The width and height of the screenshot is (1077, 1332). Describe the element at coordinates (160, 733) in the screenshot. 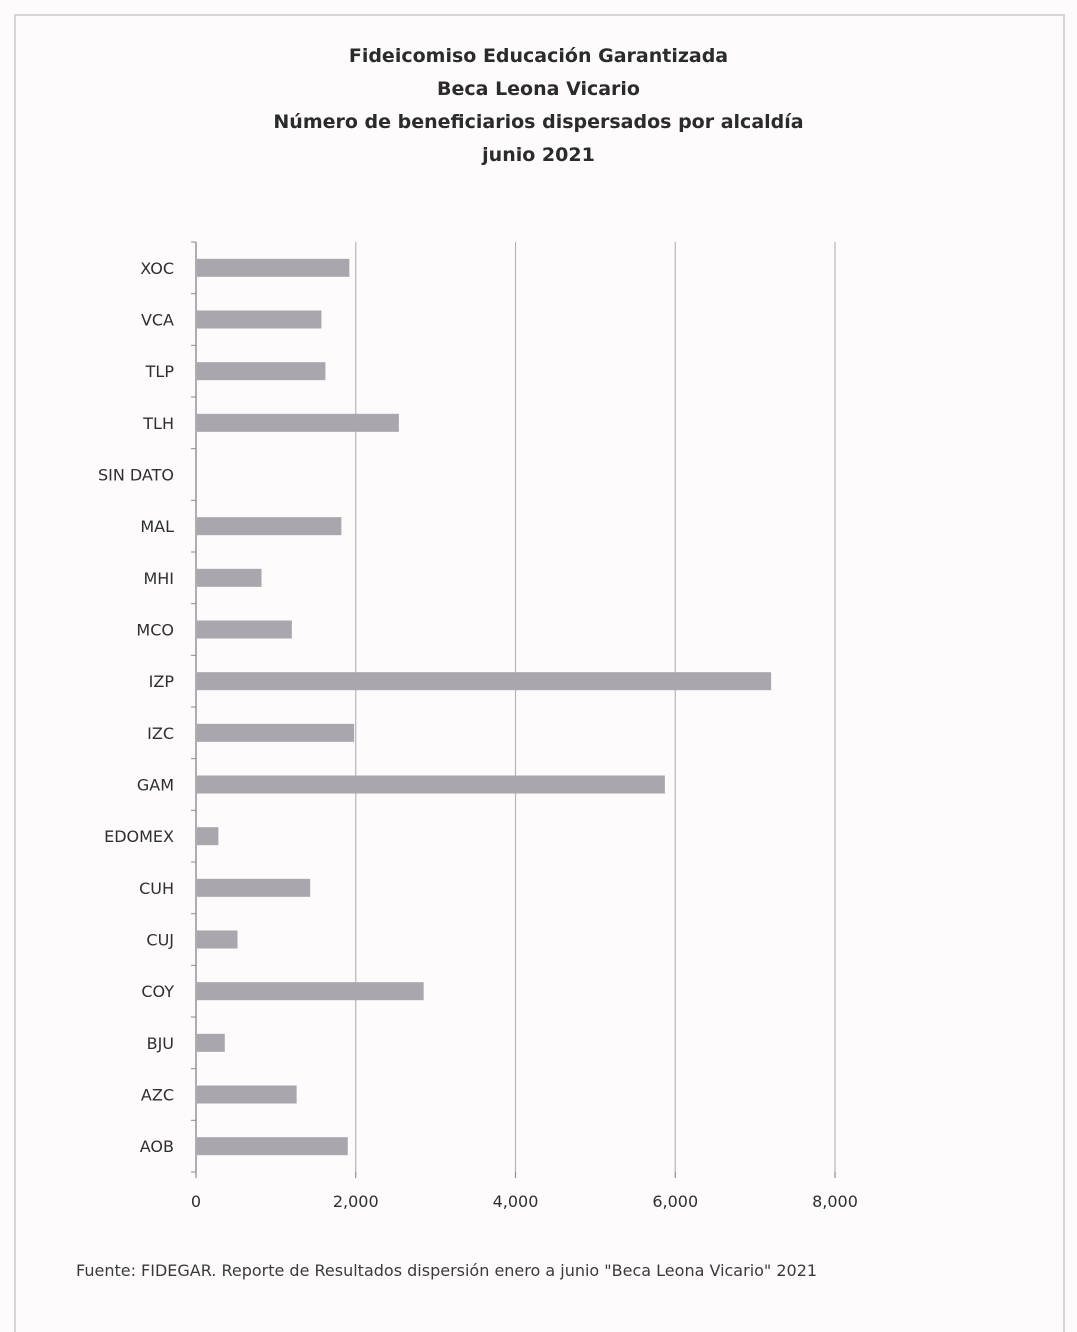

I see `y-tick-label: IZC` at that location.